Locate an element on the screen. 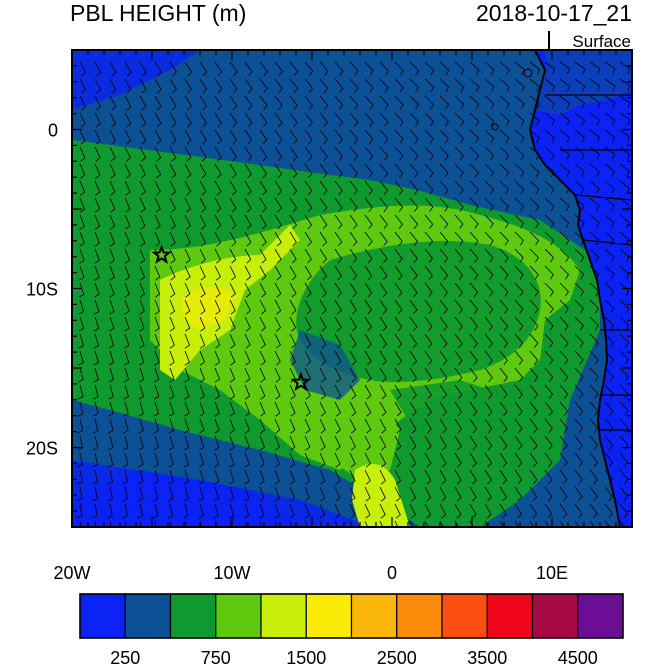 Image resolution: width=650 pixels, height=667 pixels. lon-tick-label: 10E is located at coordinates (552, 573).